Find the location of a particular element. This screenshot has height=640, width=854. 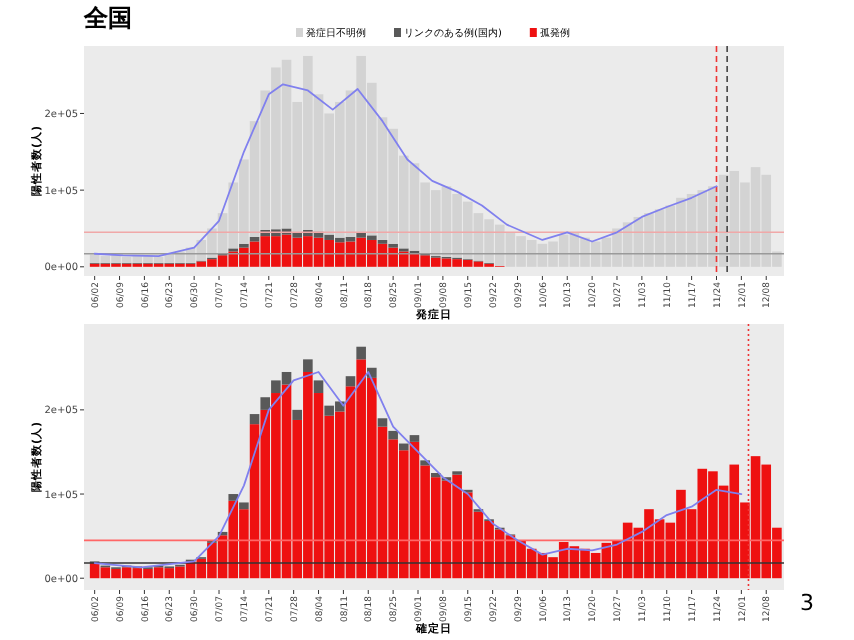

text: 3 is located at coordinates (807, 603).